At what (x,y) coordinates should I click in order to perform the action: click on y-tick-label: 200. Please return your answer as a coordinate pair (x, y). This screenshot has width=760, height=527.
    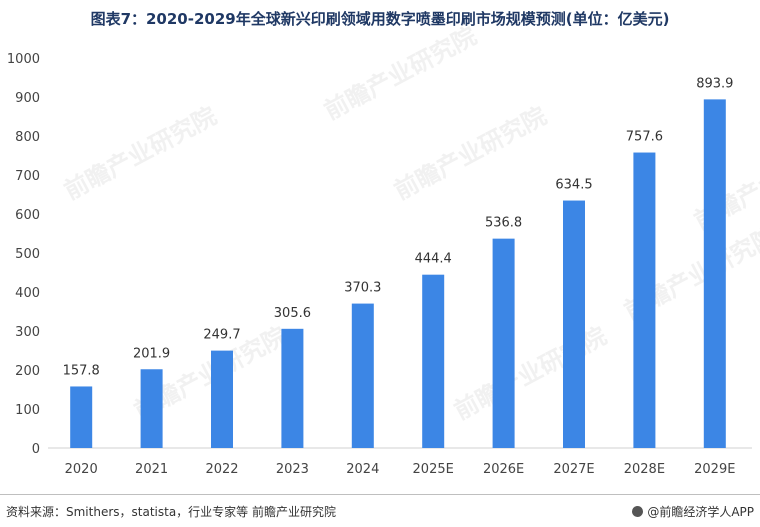
    Looking at the image, I should click on (27, 371).